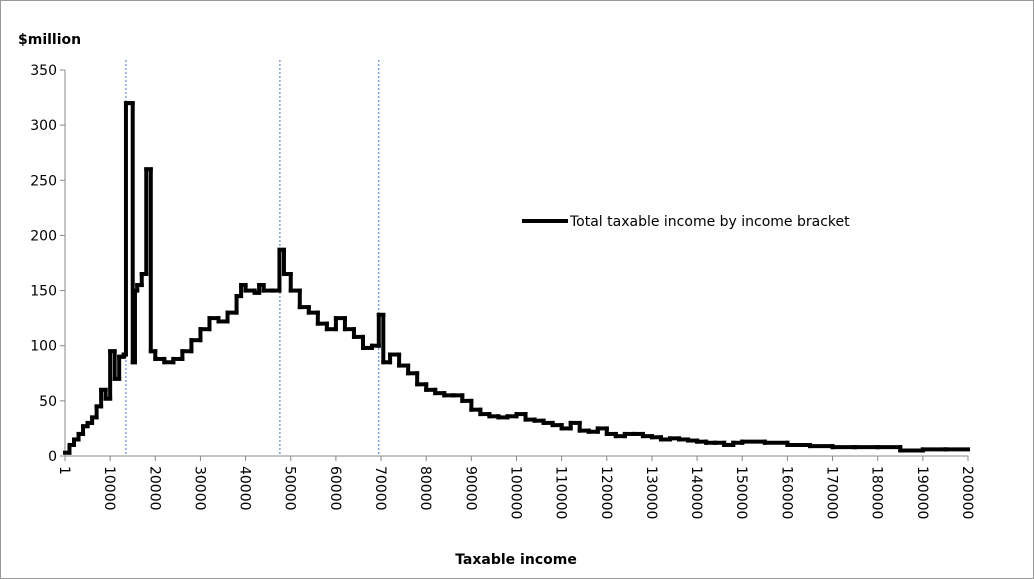 This screenshot has width=1034, height=579. What do you see at coordinates (43, 292) in the screenshot?
I see `y-tick-label: 150` at bounding box center [43, 292].